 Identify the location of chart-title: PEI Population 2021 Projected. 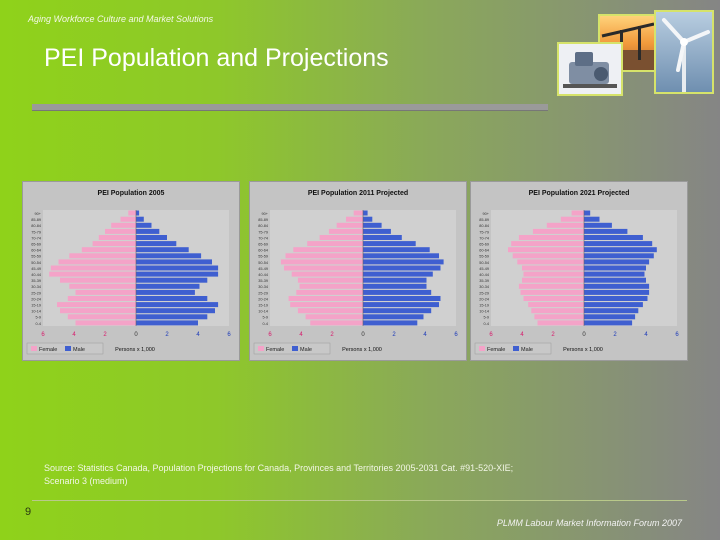
(579, 193).